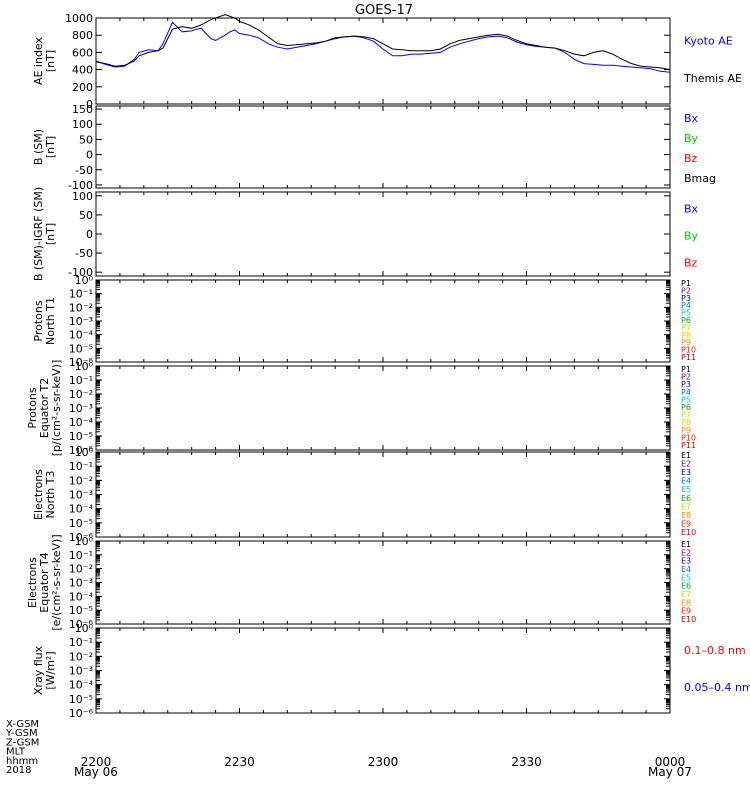 The image size is (750, 800). What do you see at coordinates (50, 234) in the screenshot?
I see `y-axis-label: [nT]` at bounding box center [50, 234].